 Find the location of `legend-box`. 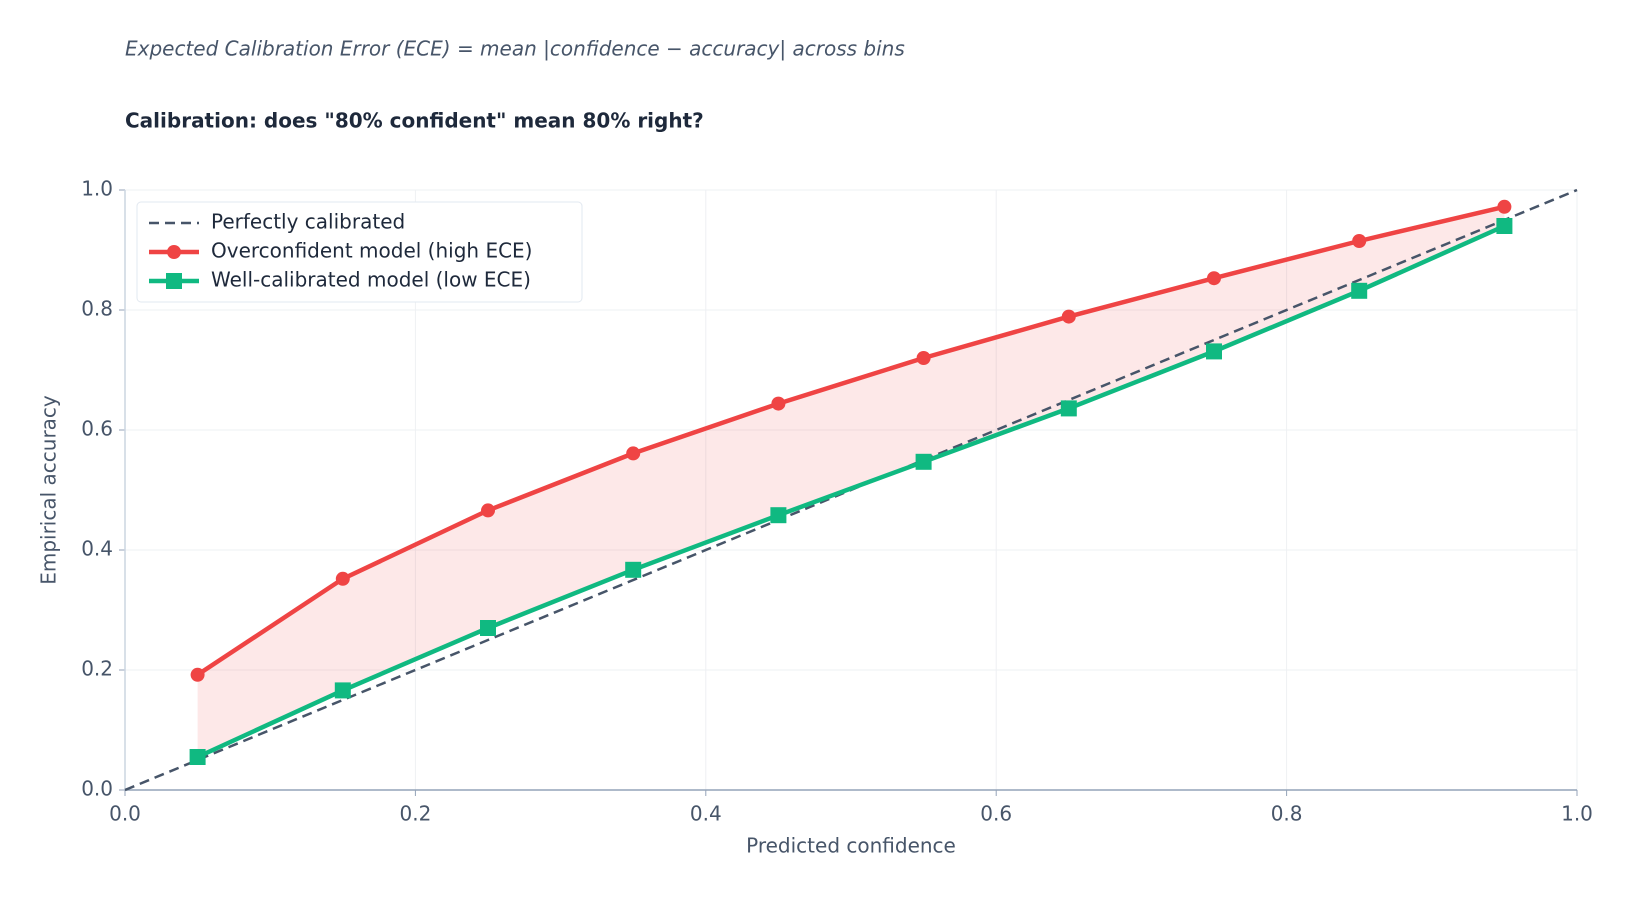

legend-box is located at coordinates (359, 252).